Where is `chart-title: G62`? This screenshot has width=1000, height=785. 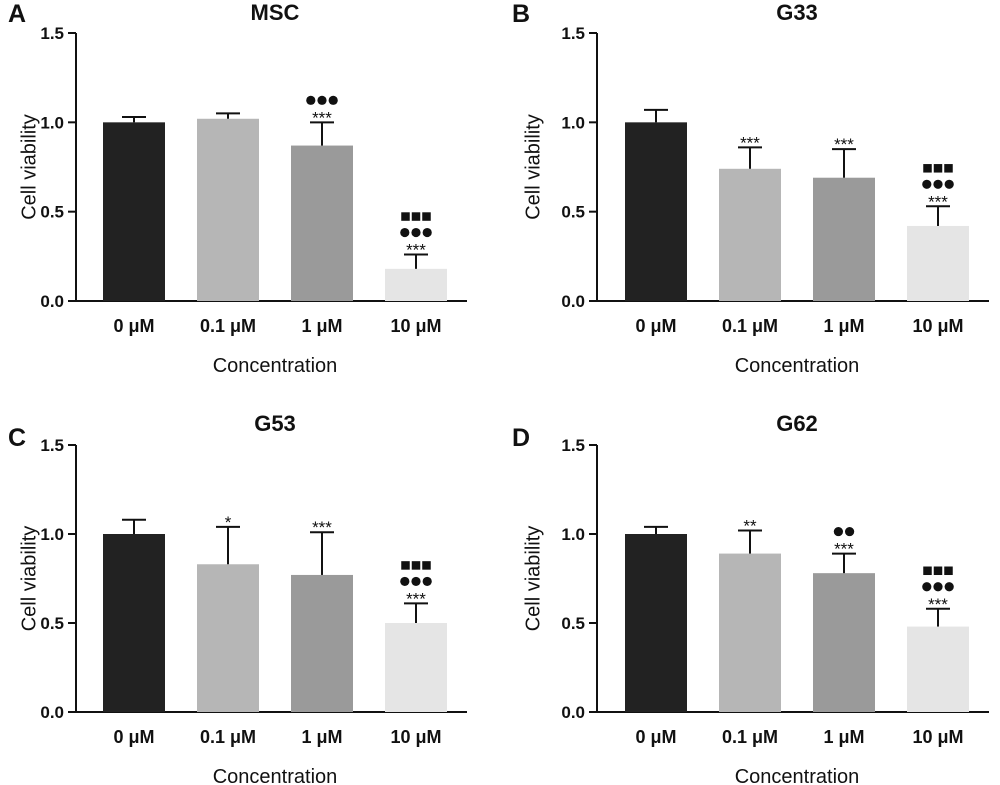
chart-title: G62 is located at coordinates (797, 423).